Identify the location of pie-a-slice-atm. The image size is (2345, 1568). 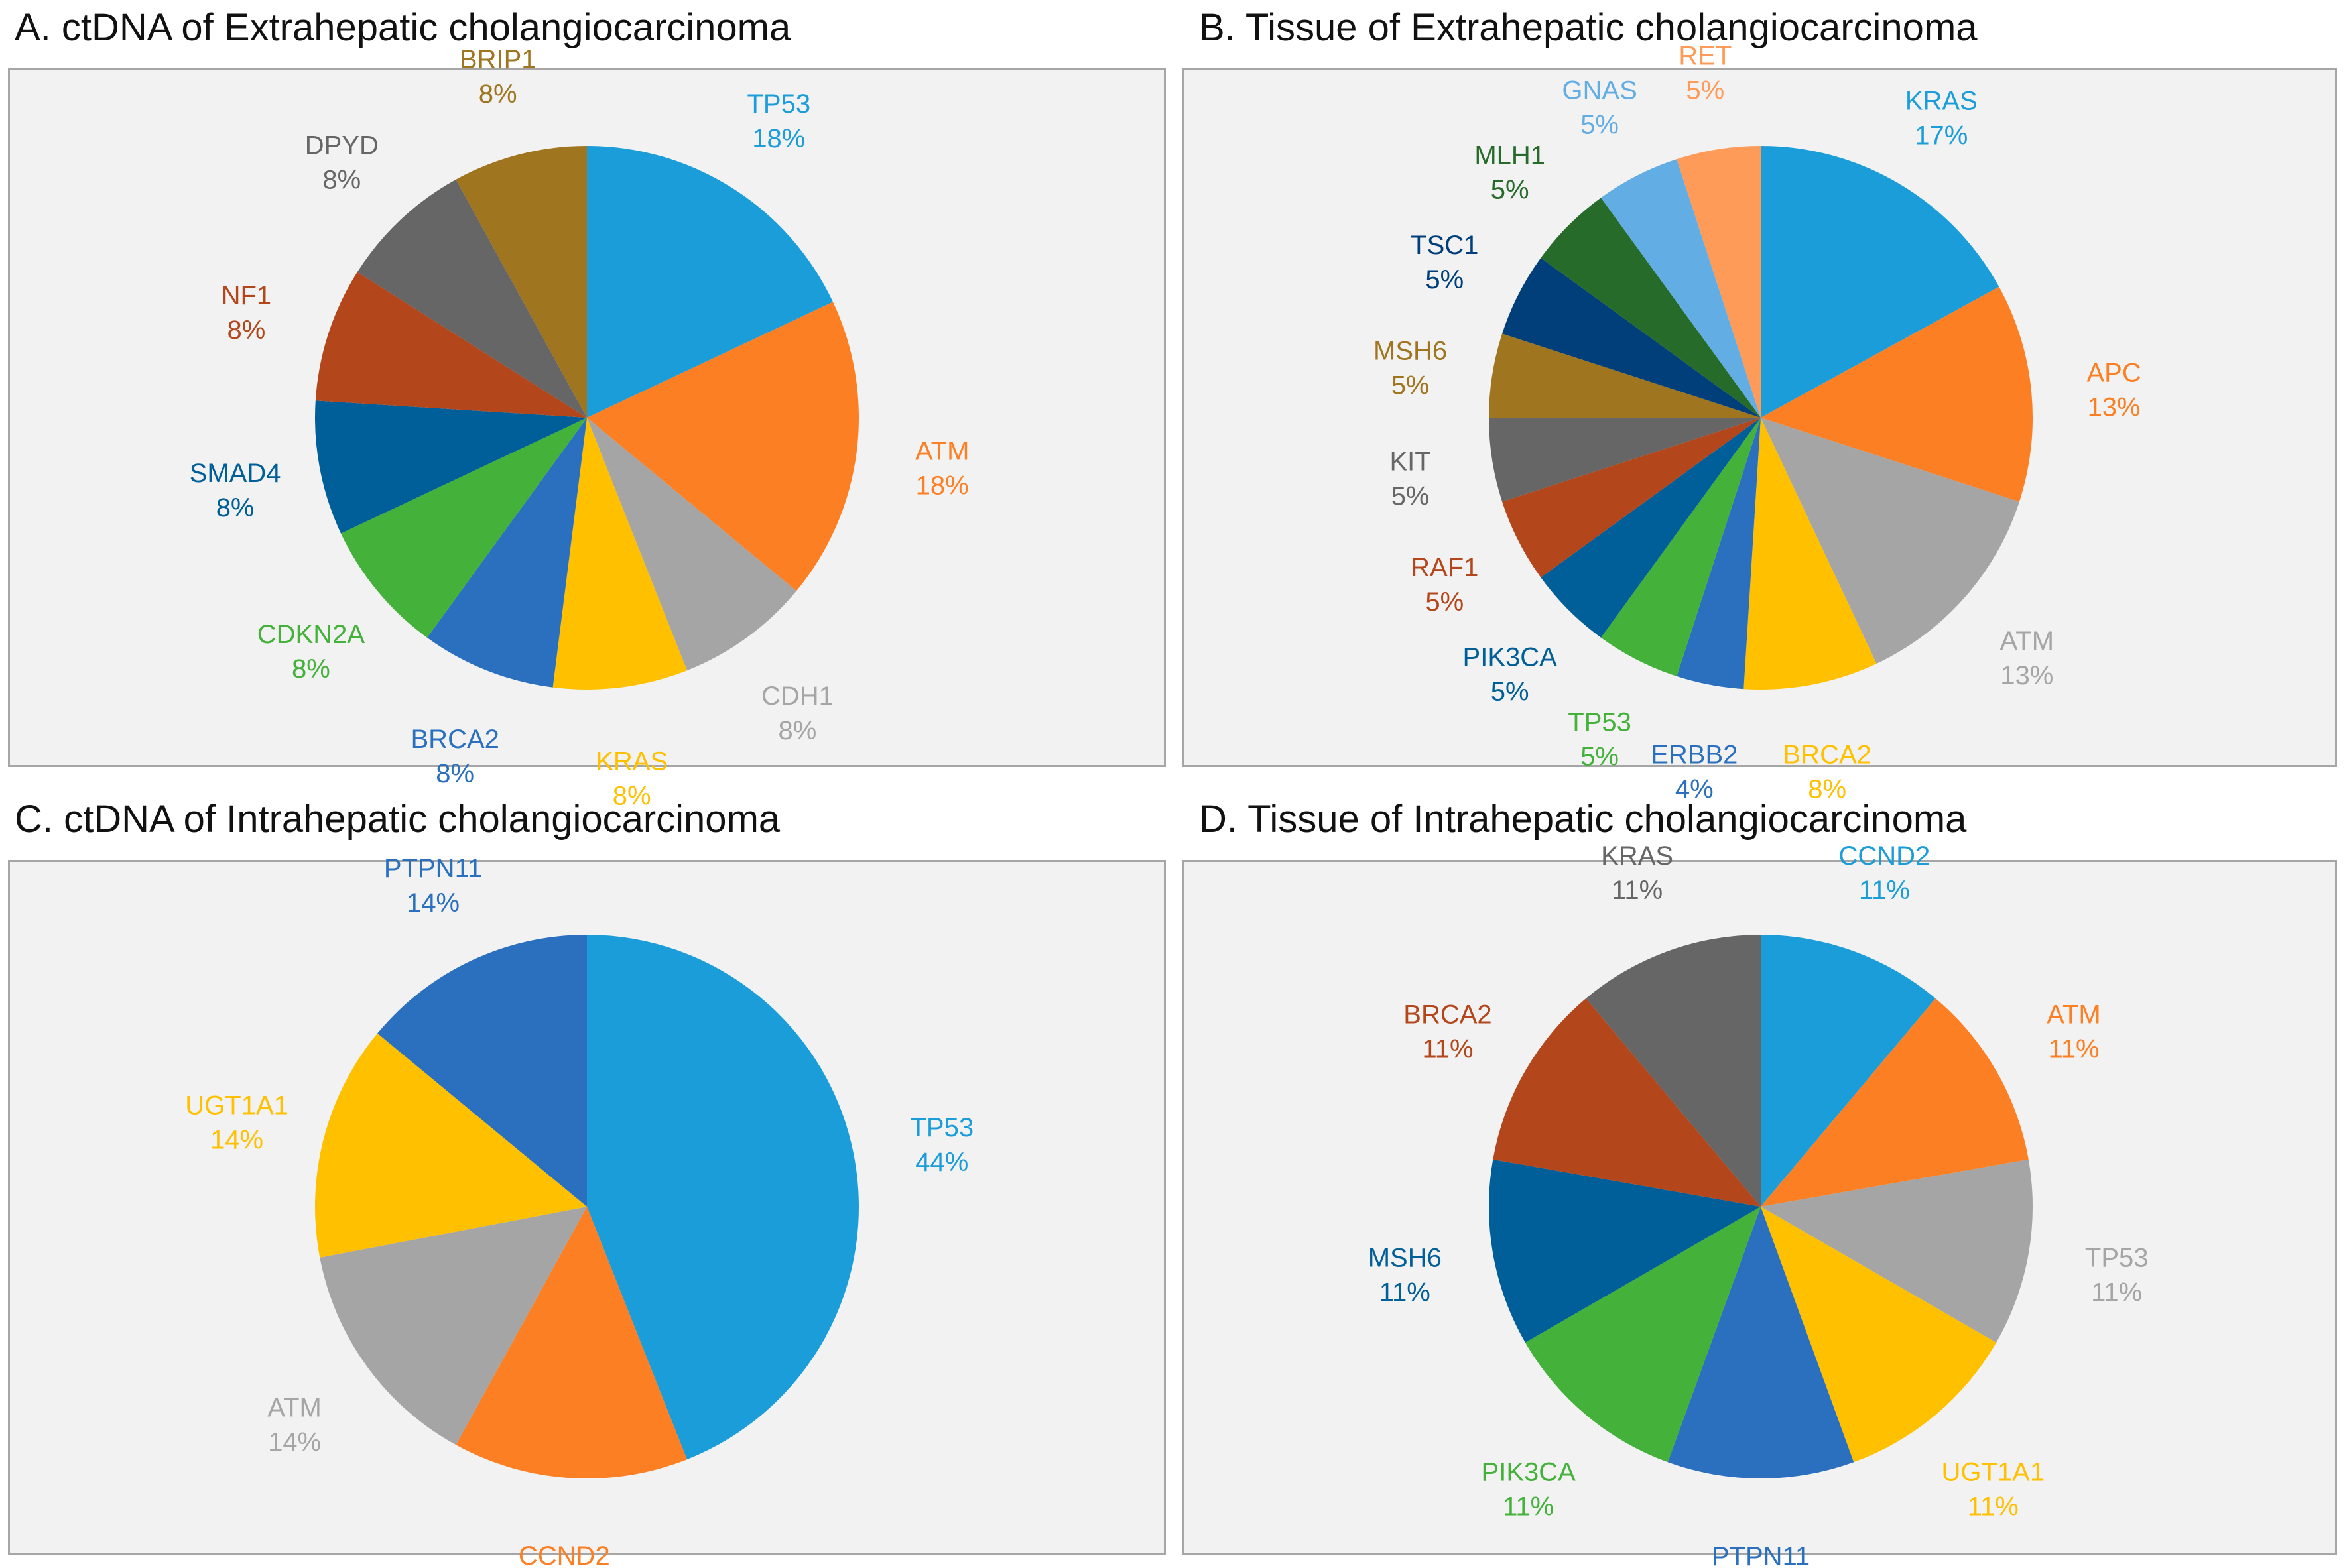
(723, 446).